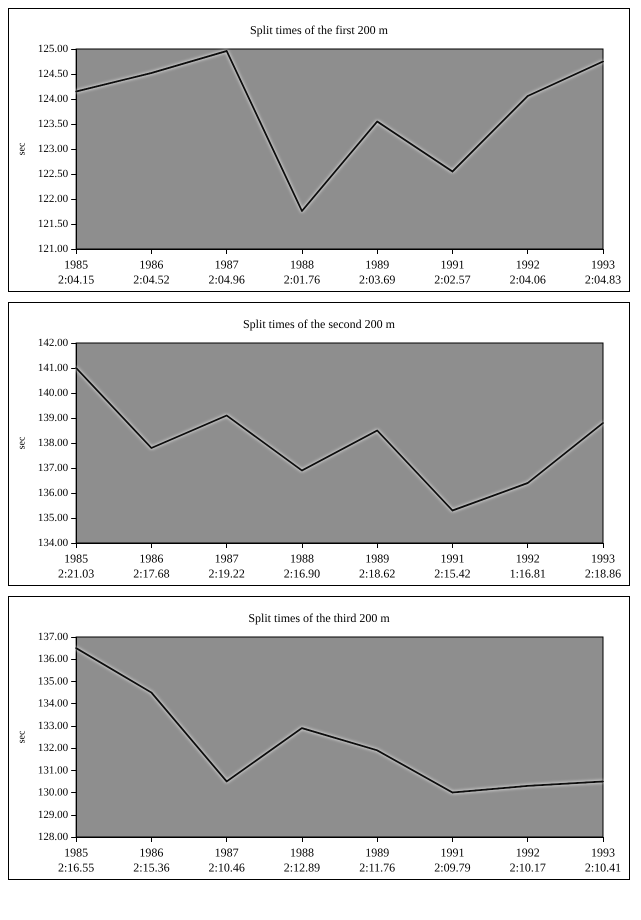 This screenshot has width=641, height=920. What do you see at coordinates (53, 149) in the screenshot?
I see `y-tick-label: 123.00` at bounding box center [53, 149].